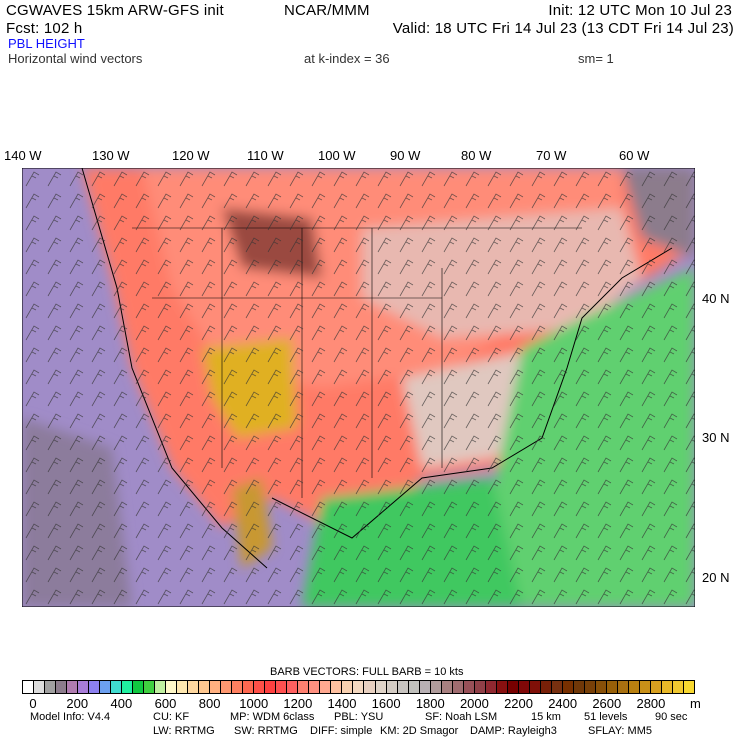 This screenshot has width=740, height=740. What do you see at coordinates (518, 703) in the screenshot?
I see `color-bar-tick-label: 2200` at bounding box center [518, 703].